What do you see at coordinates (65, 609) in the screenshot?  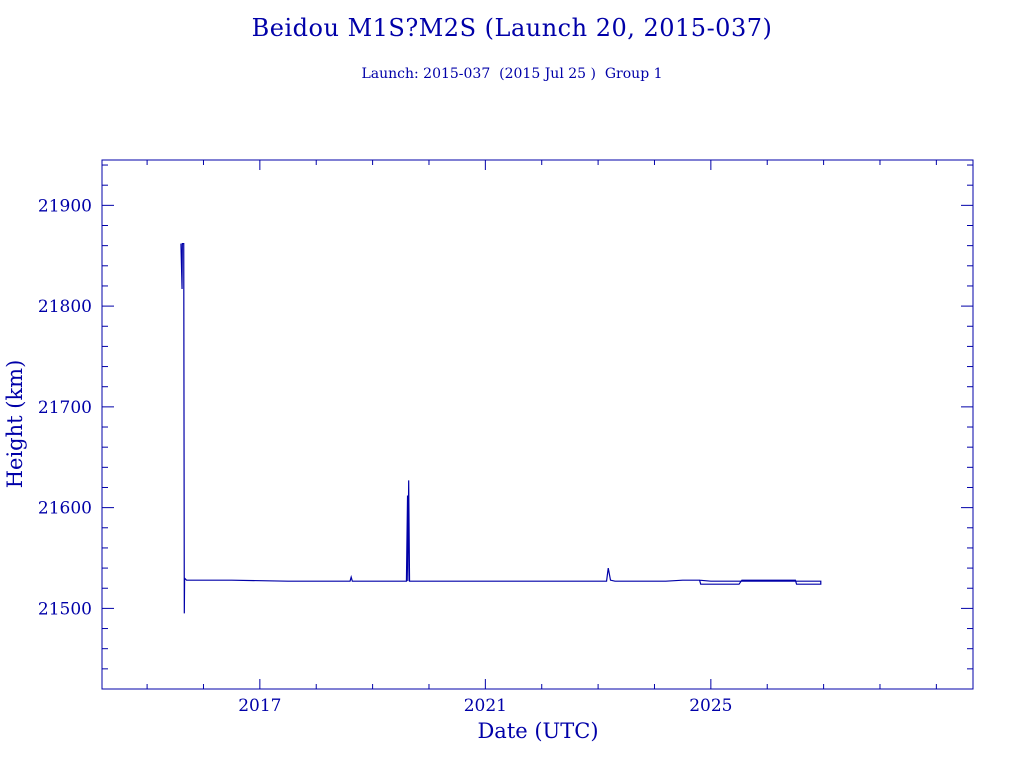 I see `y-tick-label: 21500` at bounding box center [65, 609].